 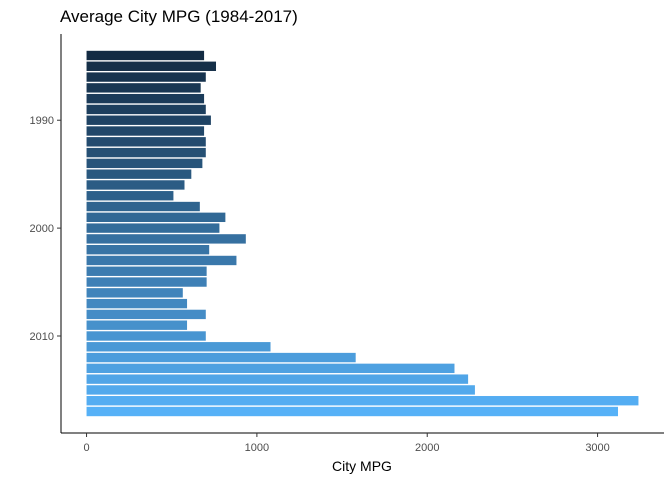 I want to click on bar-1984, so click(x=145, y=55).